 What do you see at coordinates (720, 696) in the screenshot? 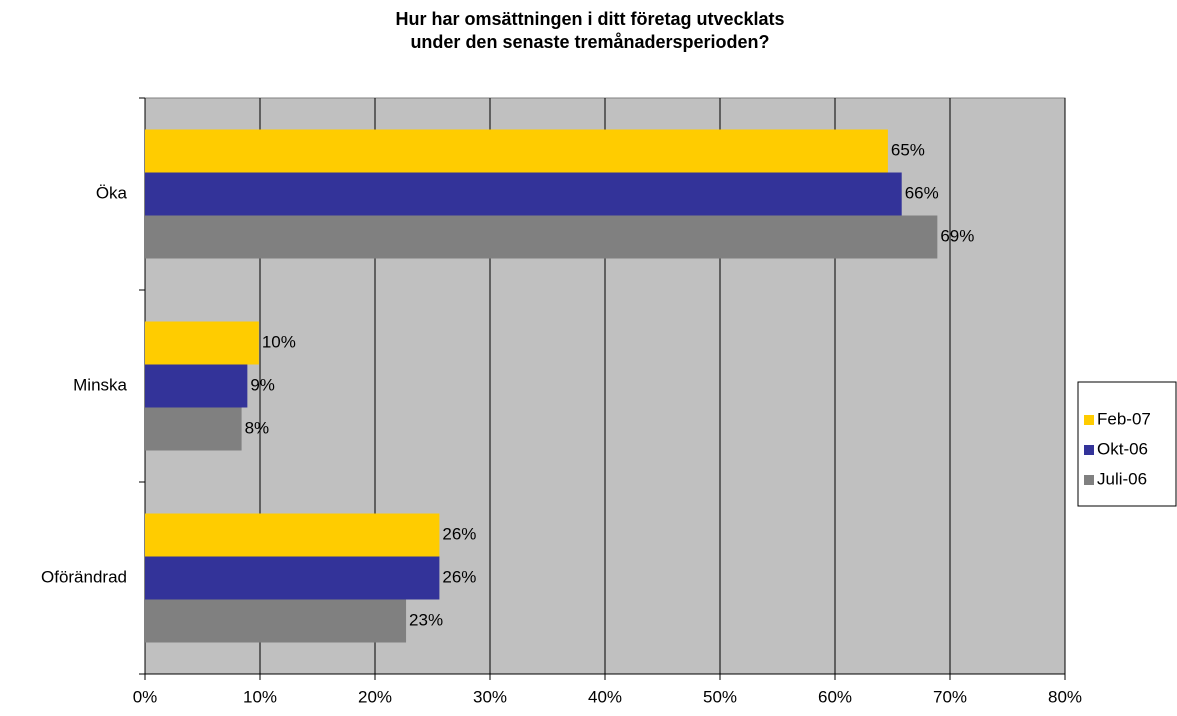
I see `x-tick-label: 50%` at bounding box center [720, 696].